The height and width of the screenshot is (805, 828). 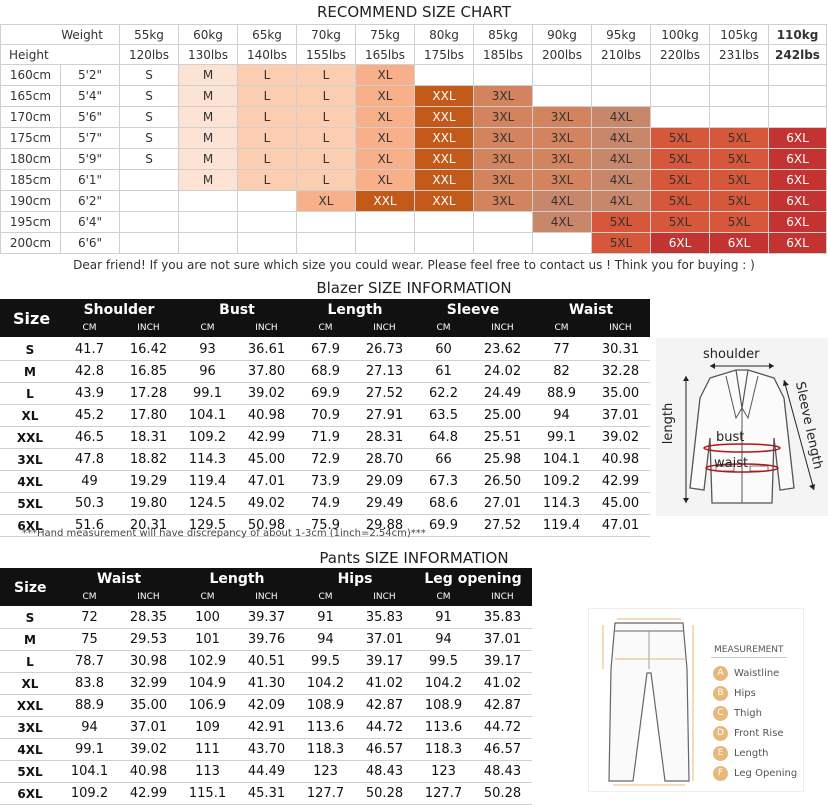 I want to click on weight-lbs: 155lbs, so click(x=326, y=54).